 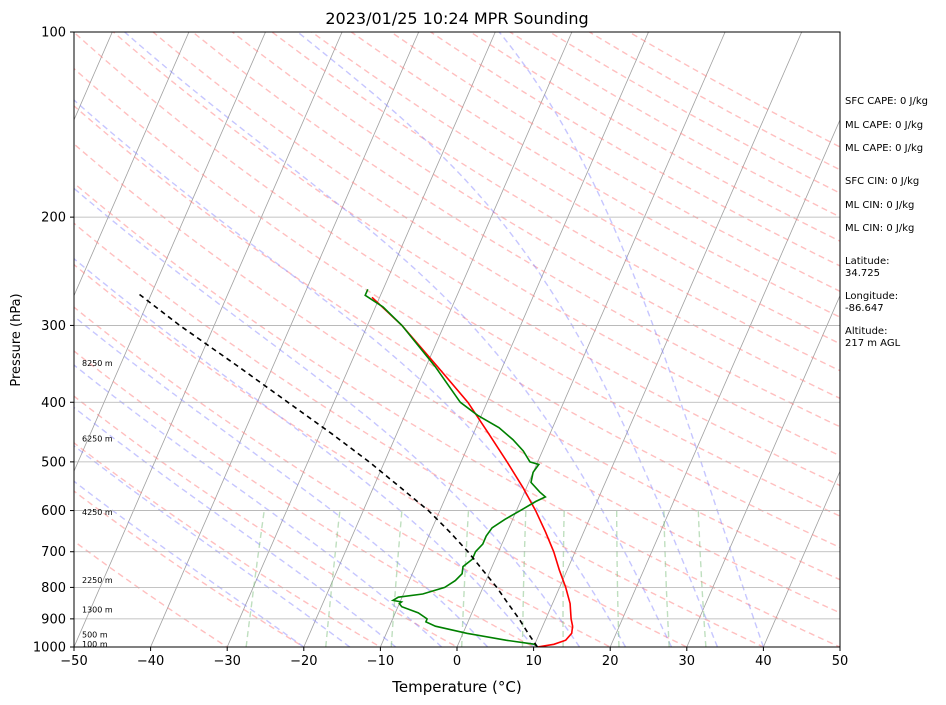 What do you see at coordinates (16, 339) in the screenshot?
I see `y-axis-label: Pressure (hPa)` at bounding box center [16, 339].